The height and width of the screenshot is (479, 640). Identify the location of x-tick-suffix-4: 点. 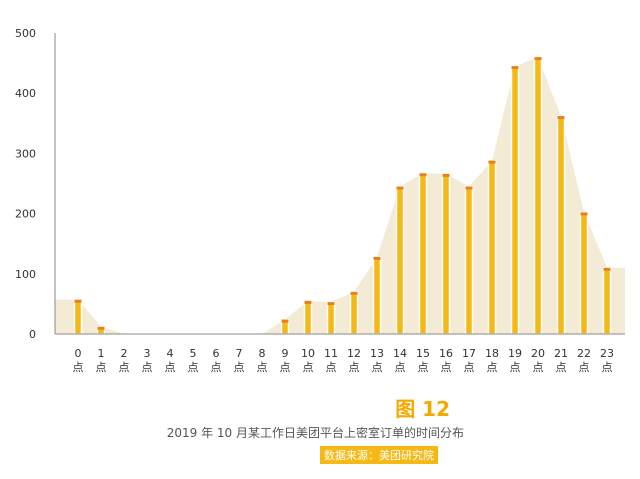
(170, 367).